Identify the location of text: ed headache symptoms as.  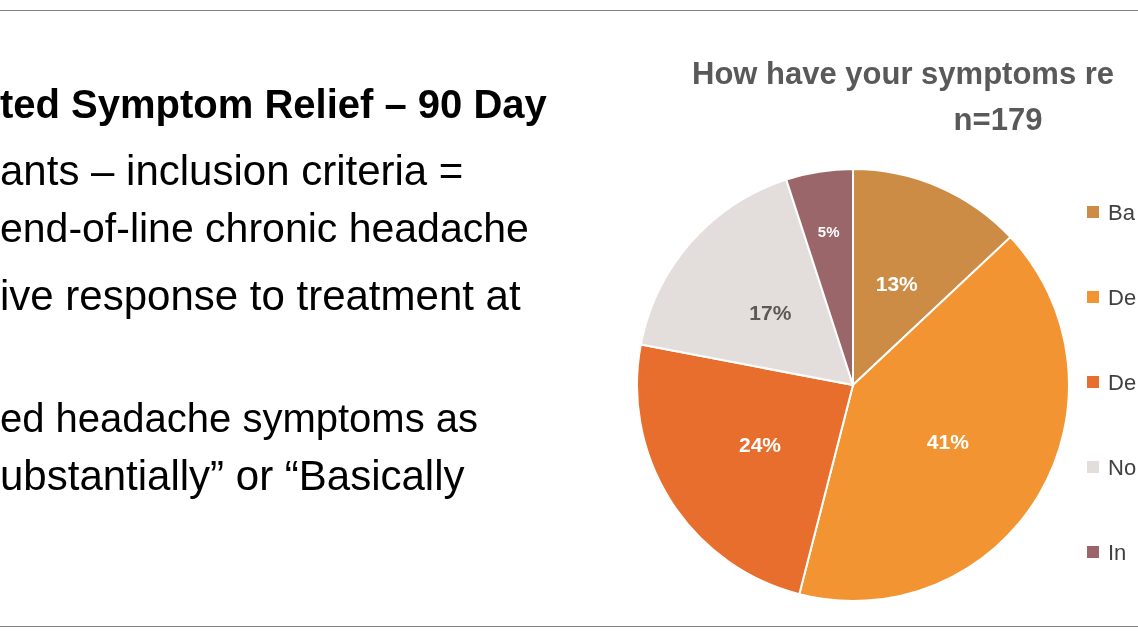
(239, 418).